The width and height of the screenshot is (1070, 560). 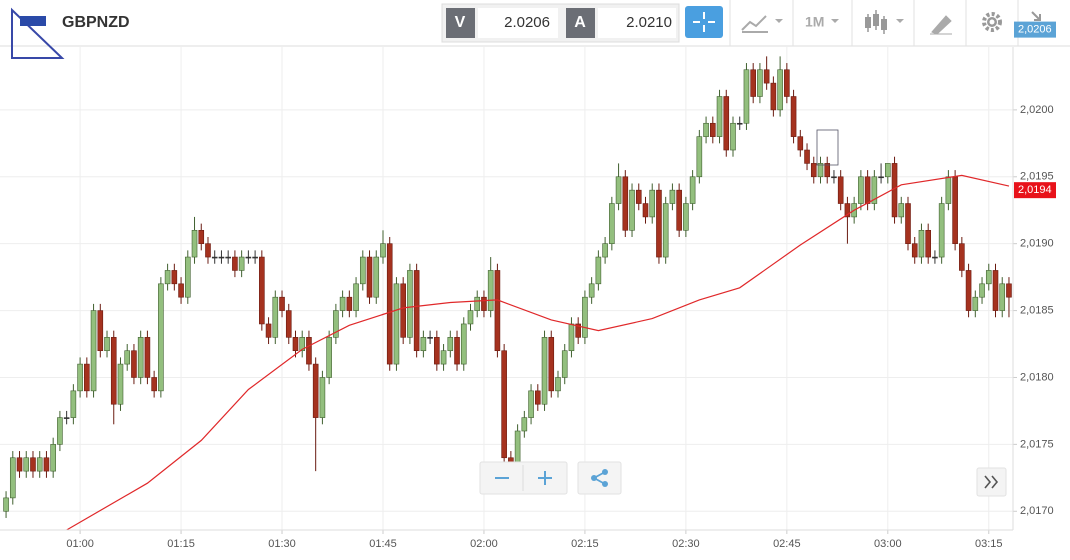 What do you see at coordinates (38, 33) in the screenshot?
I see `logo` at bounding box center [38, 33].